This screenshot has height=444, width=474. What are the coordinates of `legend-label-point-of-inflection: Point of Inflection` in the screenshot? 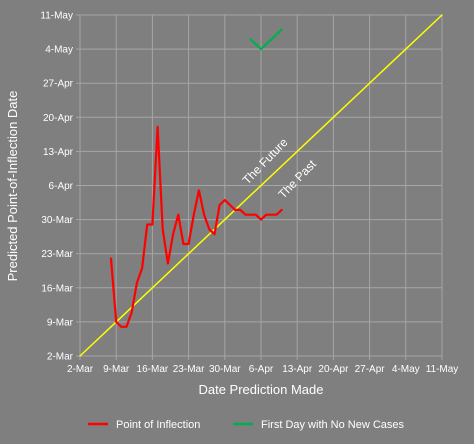 It's located at (158, 425).